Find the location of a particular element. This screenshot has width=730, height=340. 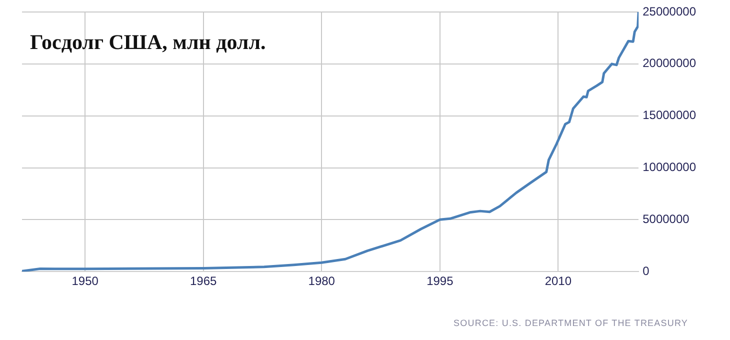

x-tick-label: 2010 is located at coordinates (558, 281).